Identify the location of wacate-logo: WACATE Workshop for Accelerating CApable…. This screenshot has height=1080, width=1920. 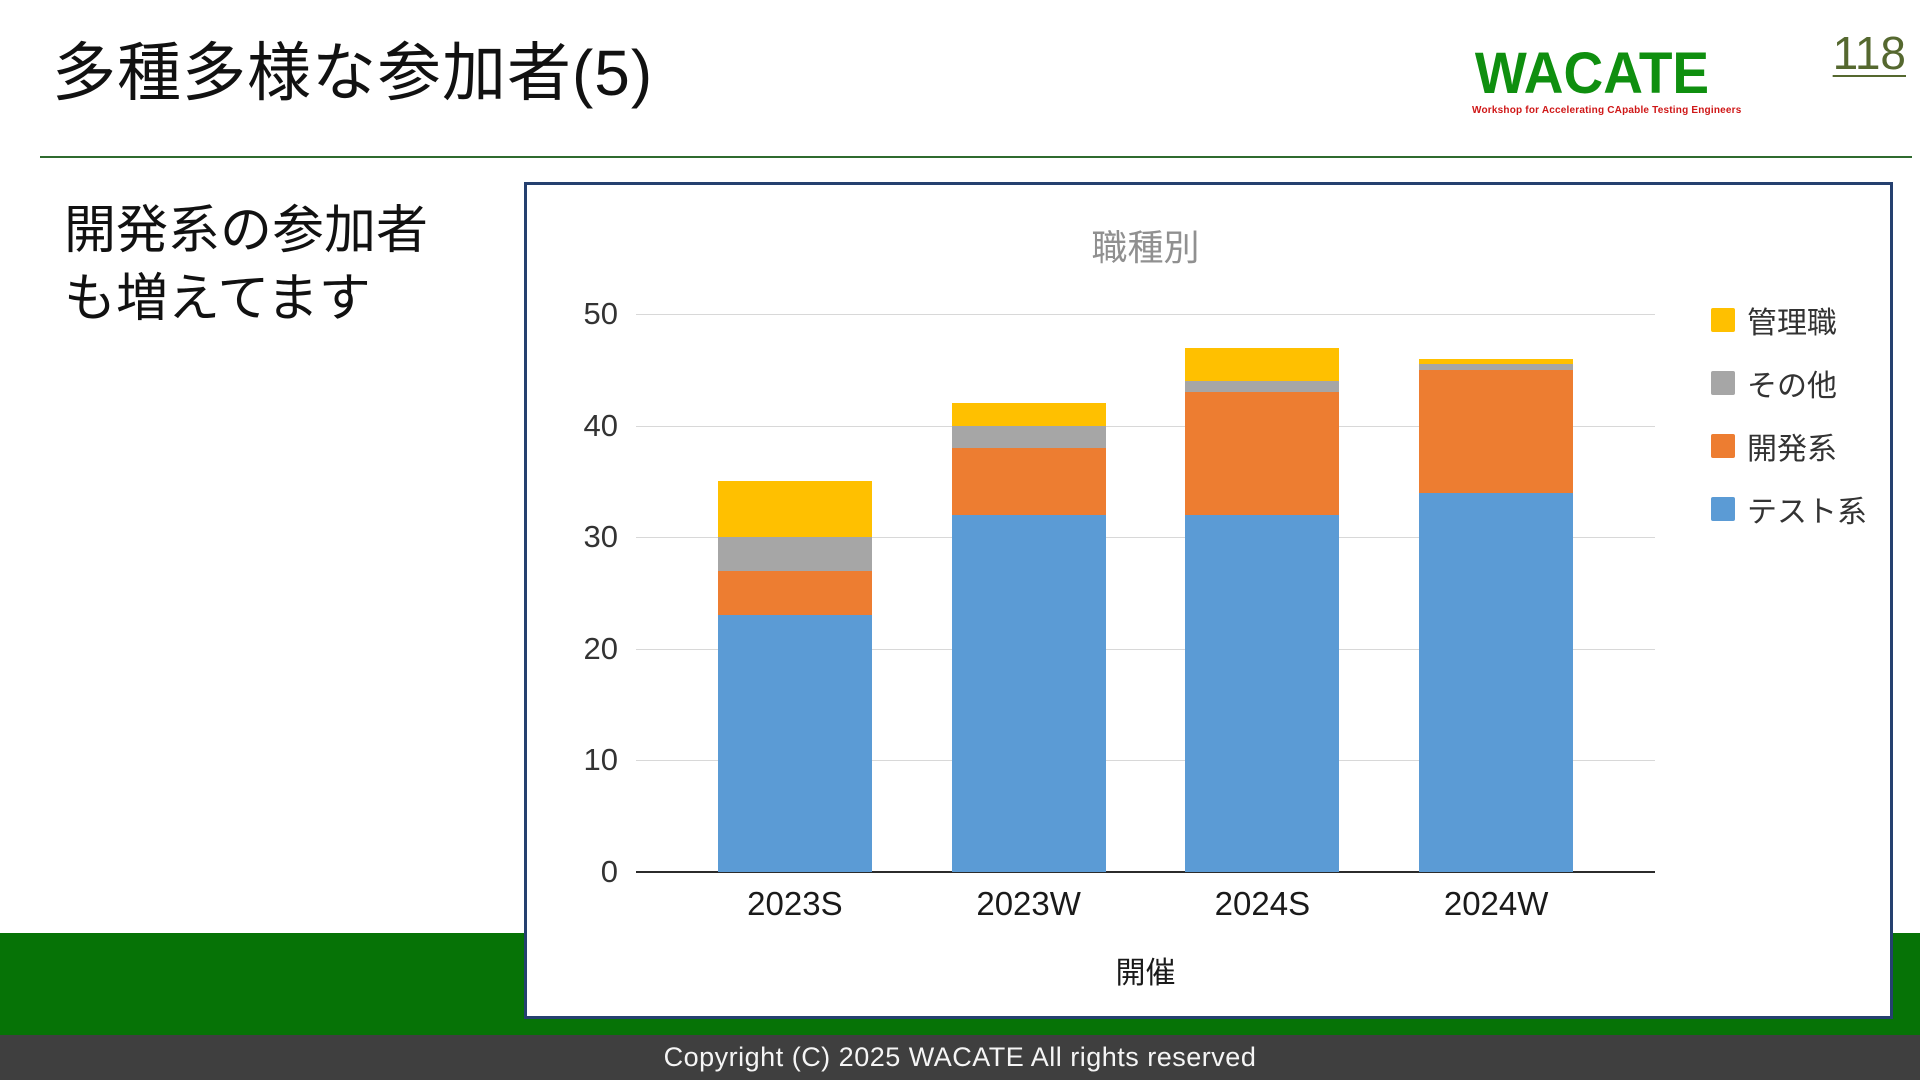
(1607, 78).